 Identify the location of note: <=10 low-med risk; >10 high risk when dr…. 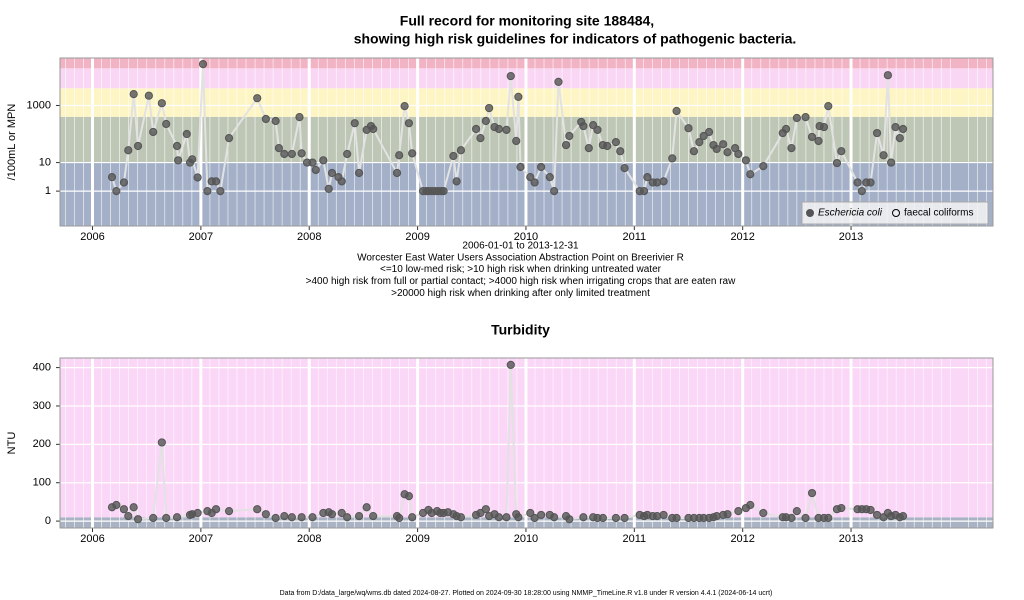
(521, 269).